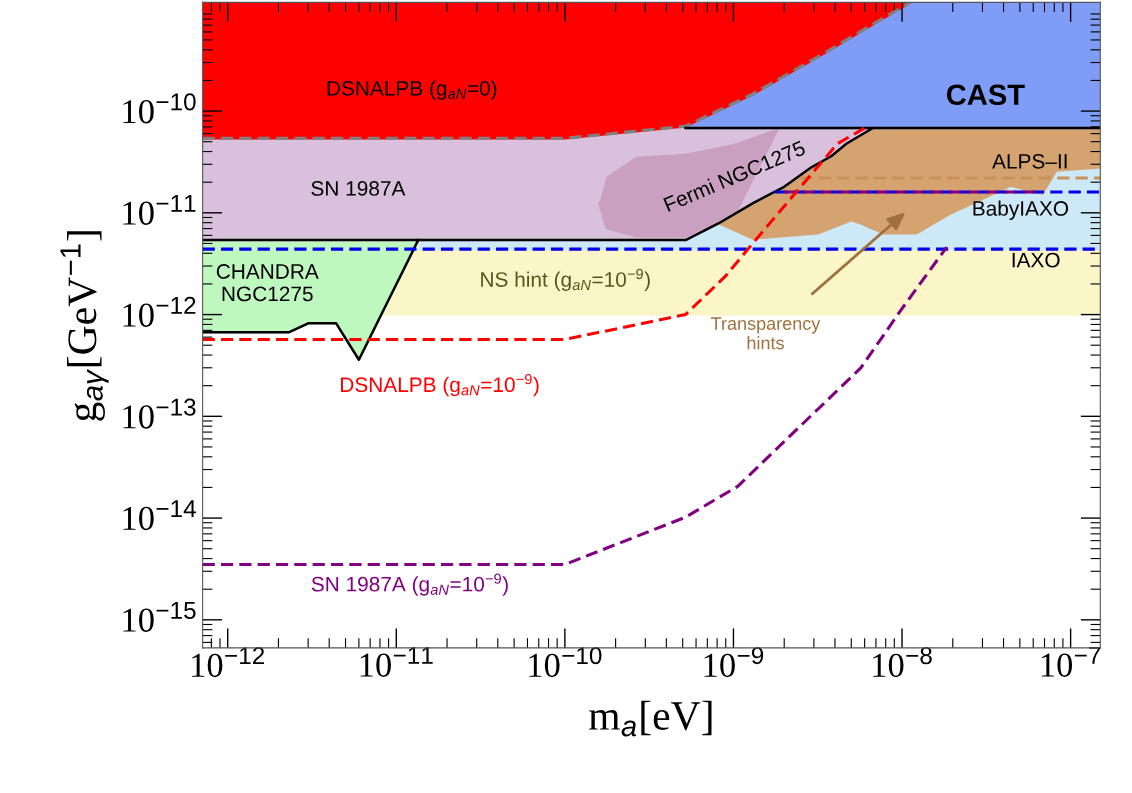  I want to click on x-tick-label: 10$^{−11}$, so click(396, 661).